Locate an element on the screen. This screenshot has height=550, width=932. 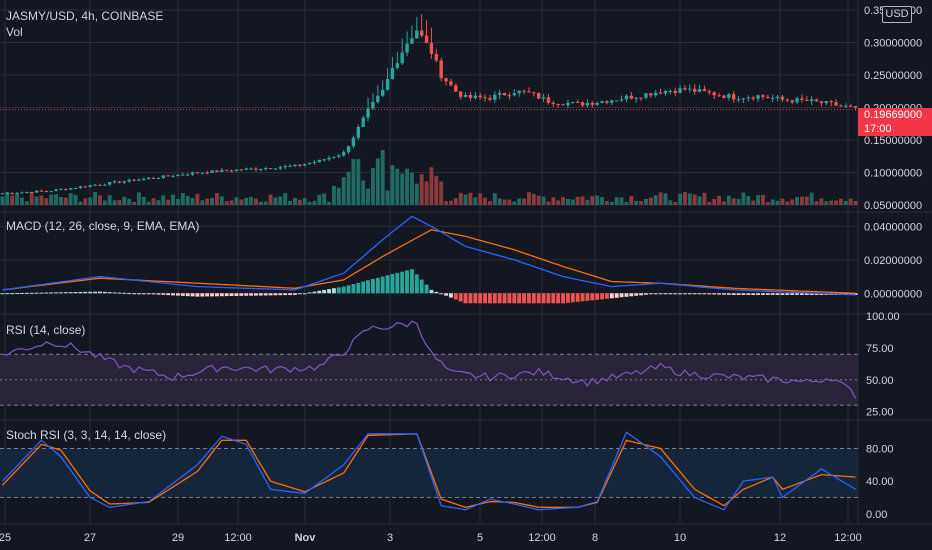
rsi-tick-3: 25.00 is located at coordinates (880, 413).